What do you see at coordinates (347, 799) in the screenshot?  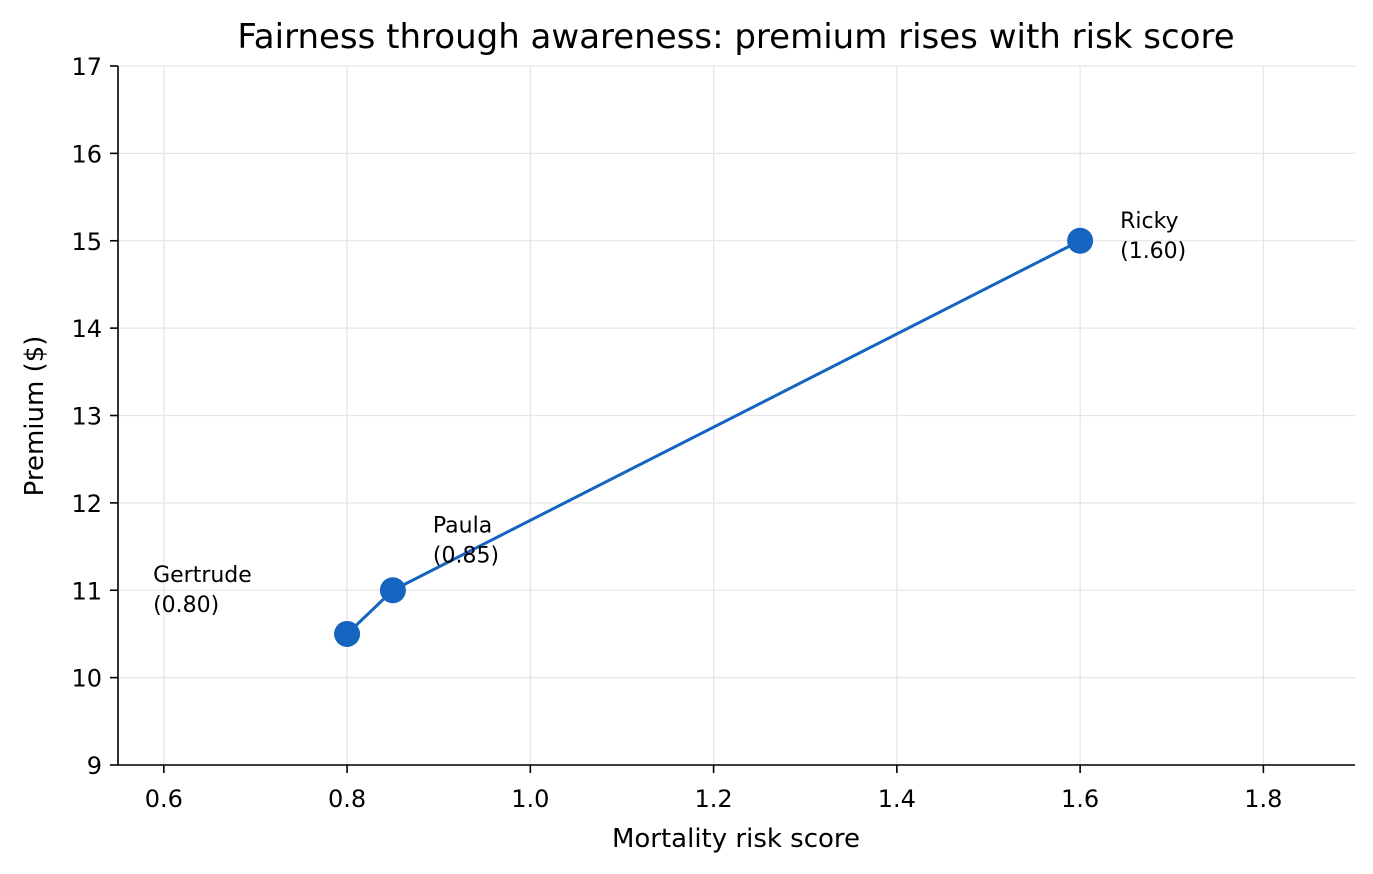 I see `x-tick-label: 0.8` at bounding box center [347, 799].